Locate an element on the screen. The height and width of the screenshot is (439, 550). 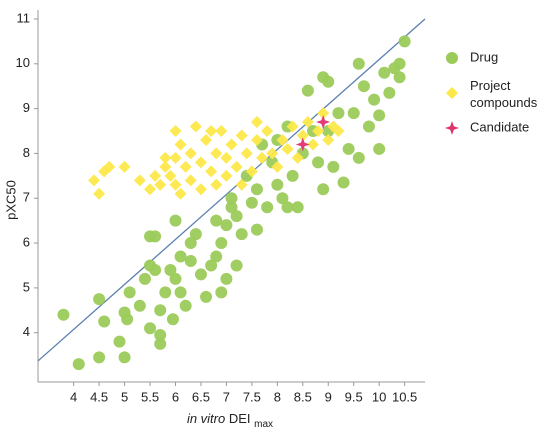
y-tick-label: 11 is located at coordinates (24, 17).